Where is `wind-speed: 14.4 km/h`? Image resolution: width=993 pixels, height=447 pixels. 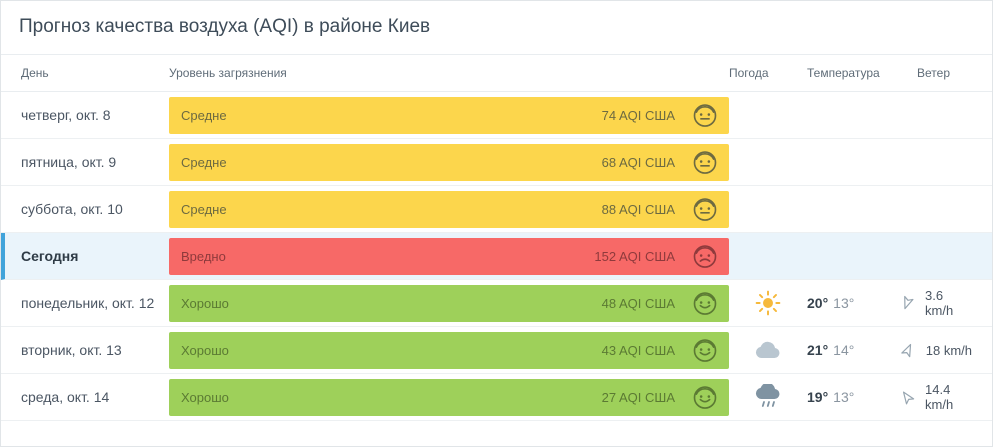 wind-speed: 14.4 km/h is located at coordinates (939, 397).